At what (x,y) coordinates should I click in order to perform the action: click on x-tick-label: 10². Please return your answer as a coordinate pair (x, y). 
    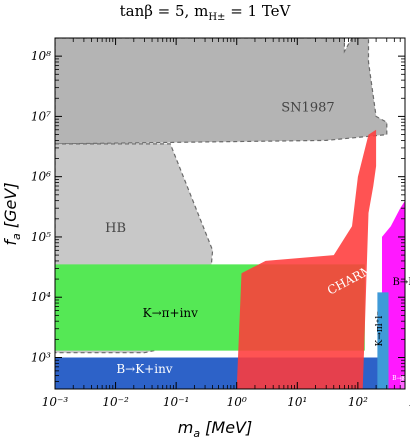
    Looking at the image, I should click on (358, 402).